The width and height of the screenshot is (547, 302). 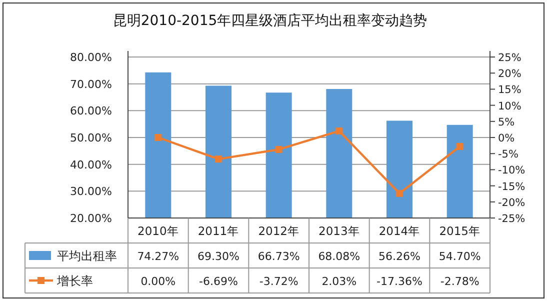 What do you see at coordinates (339, 256) in the screenshot?
I see `data-label: 68.08%` at bounding box center [339, 256].